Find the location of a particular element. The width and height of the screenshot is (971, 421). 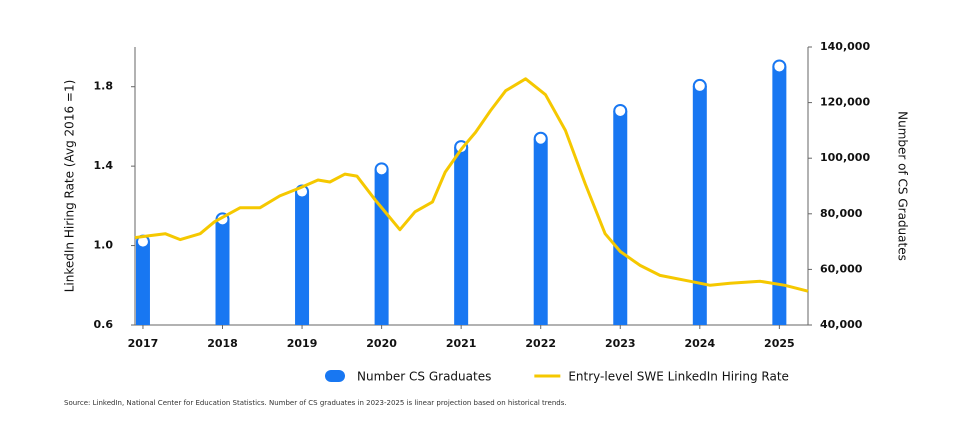

y-tick-label: 1.0 is located at coordinates (104, 245).